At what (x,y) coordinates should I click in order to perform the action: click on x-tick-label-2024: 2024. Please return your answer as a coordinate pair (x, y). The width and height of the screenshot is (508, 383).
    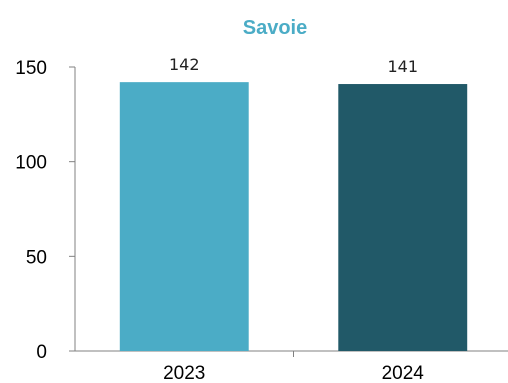
    Looking at the image, I should click on (403, 373).